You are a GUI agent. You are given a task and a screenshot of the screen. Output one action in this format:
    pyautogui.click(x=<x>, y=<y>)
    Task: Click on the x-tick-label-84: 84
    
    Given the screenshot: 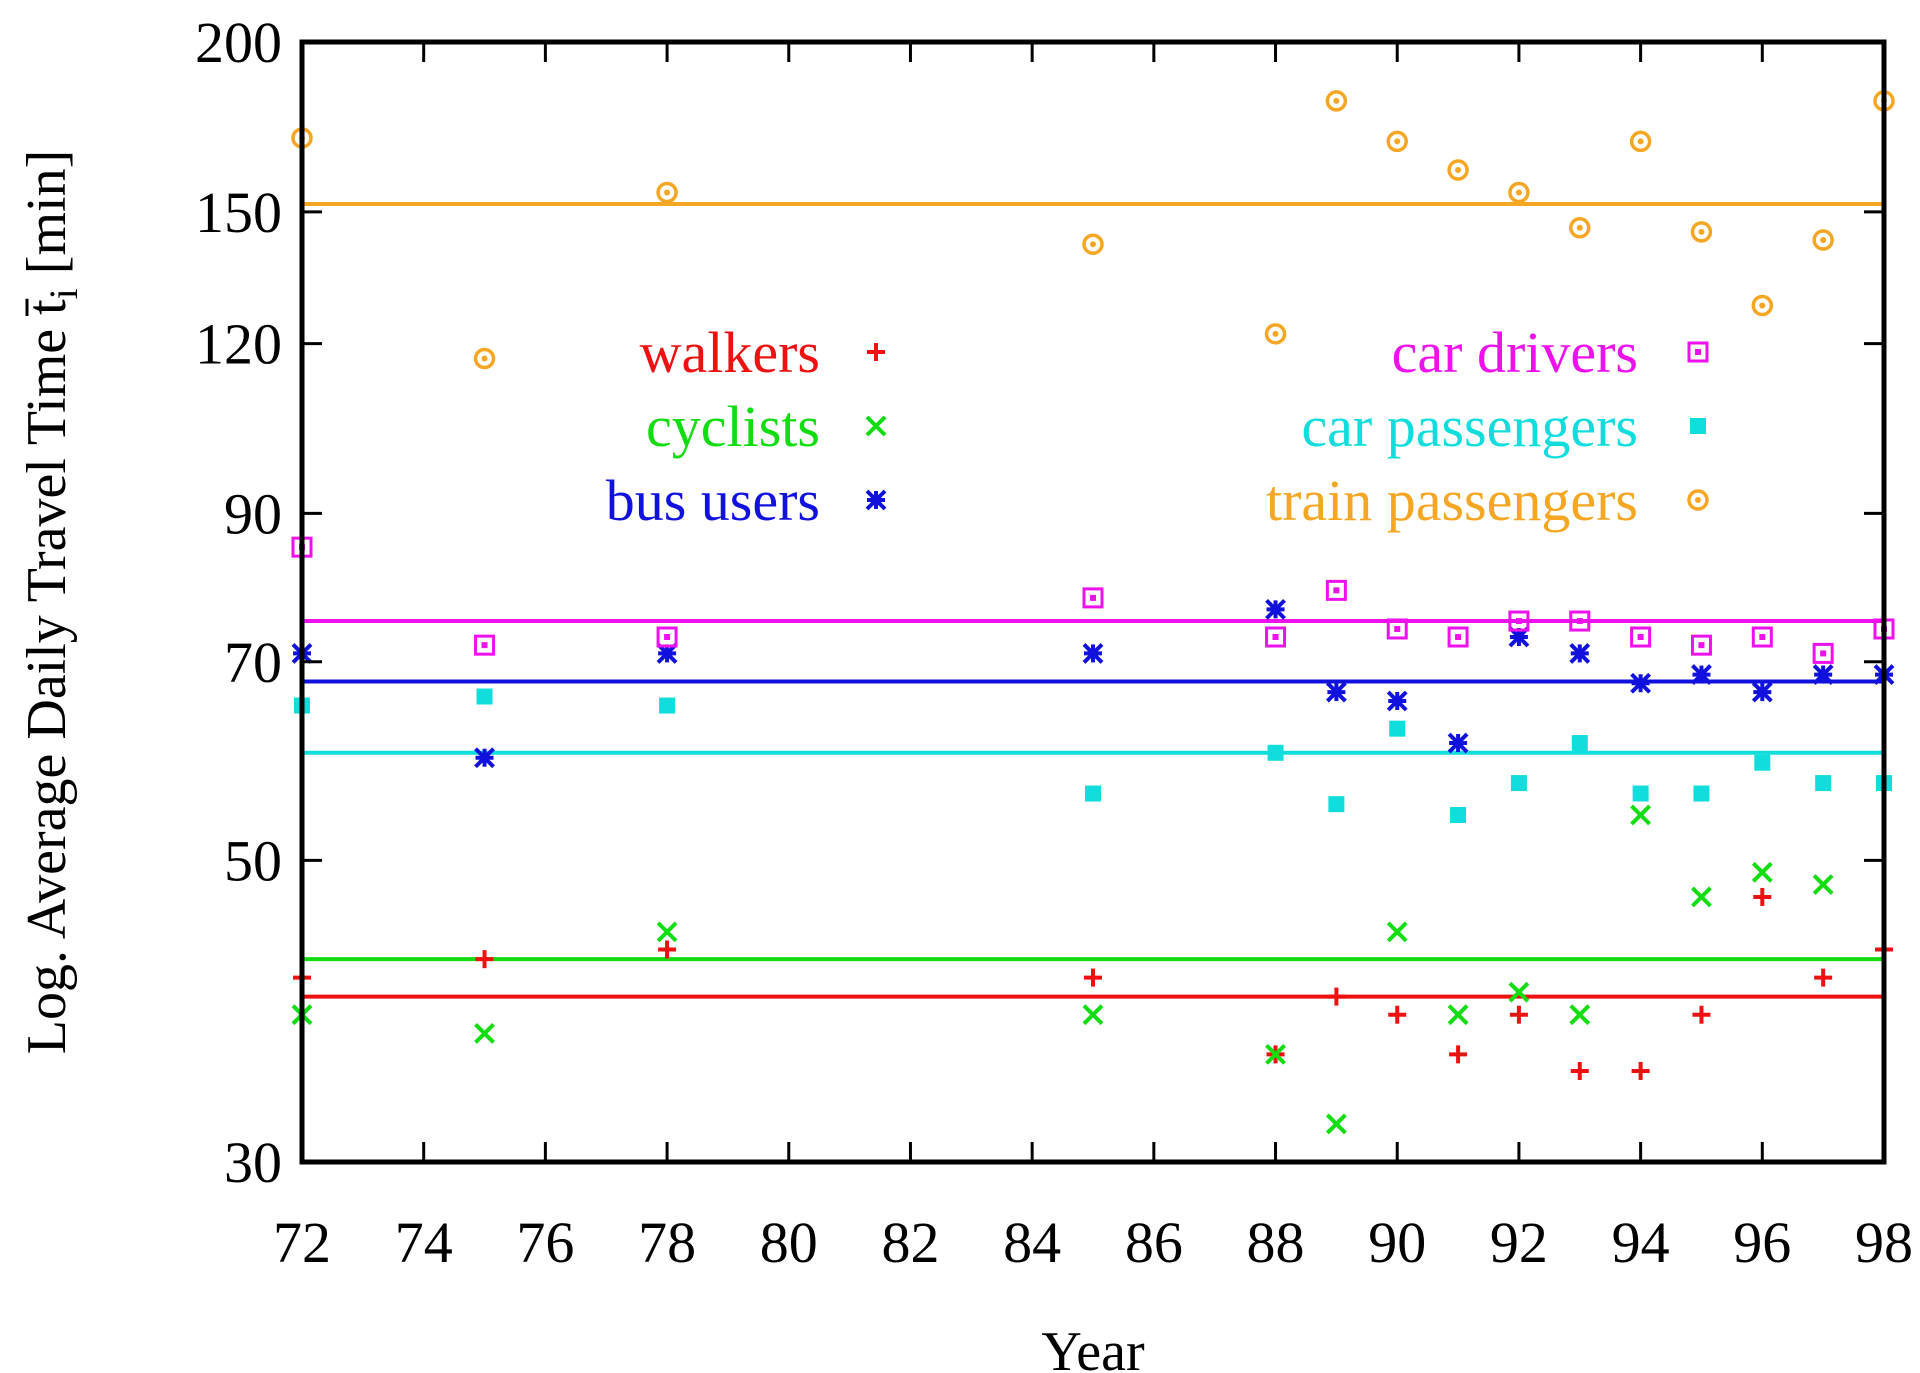 What is the action you would take?
    pyautogui.click(x=1032, y=1242)
    